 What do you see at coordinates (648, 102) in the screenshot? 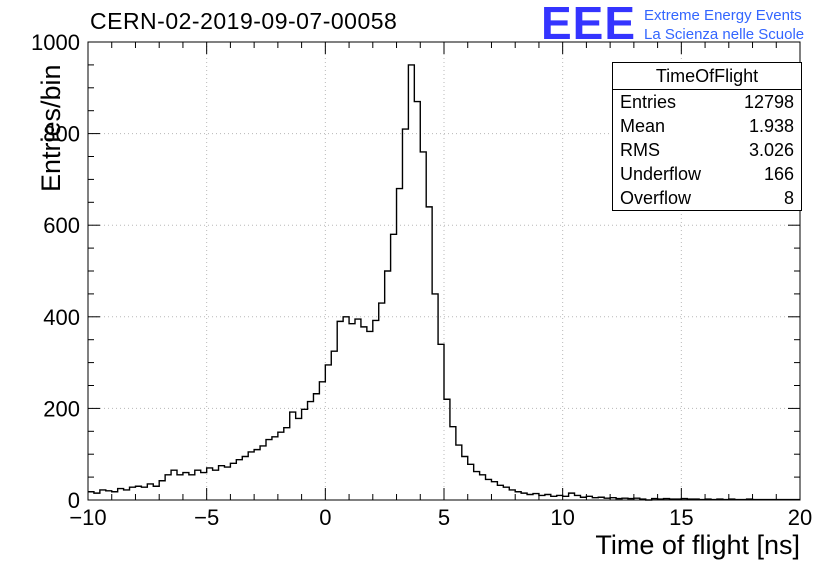
I see `stats-label: Entries` at bounding box center [648, 102].